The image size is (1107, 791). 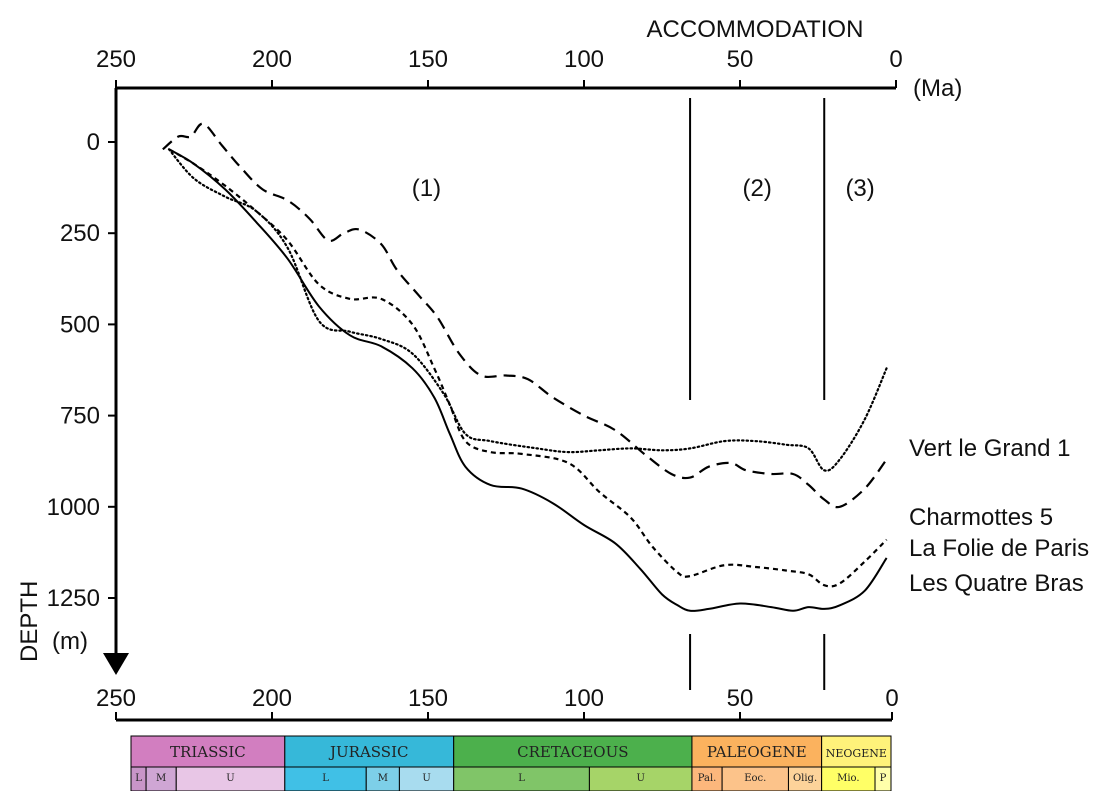 I want to click on epoch-label: Eoc., so click(x=755, y=778).